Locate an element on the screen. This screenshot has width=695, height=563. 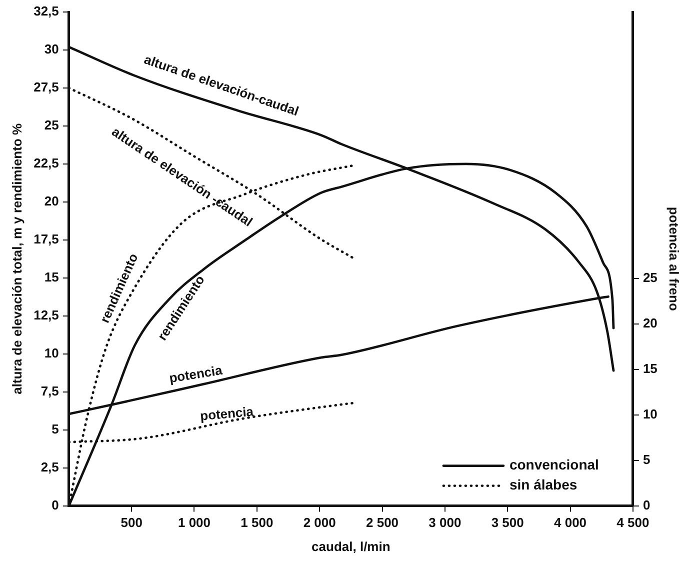
y-tick-label: 10 is located at coordinates (51, 352).